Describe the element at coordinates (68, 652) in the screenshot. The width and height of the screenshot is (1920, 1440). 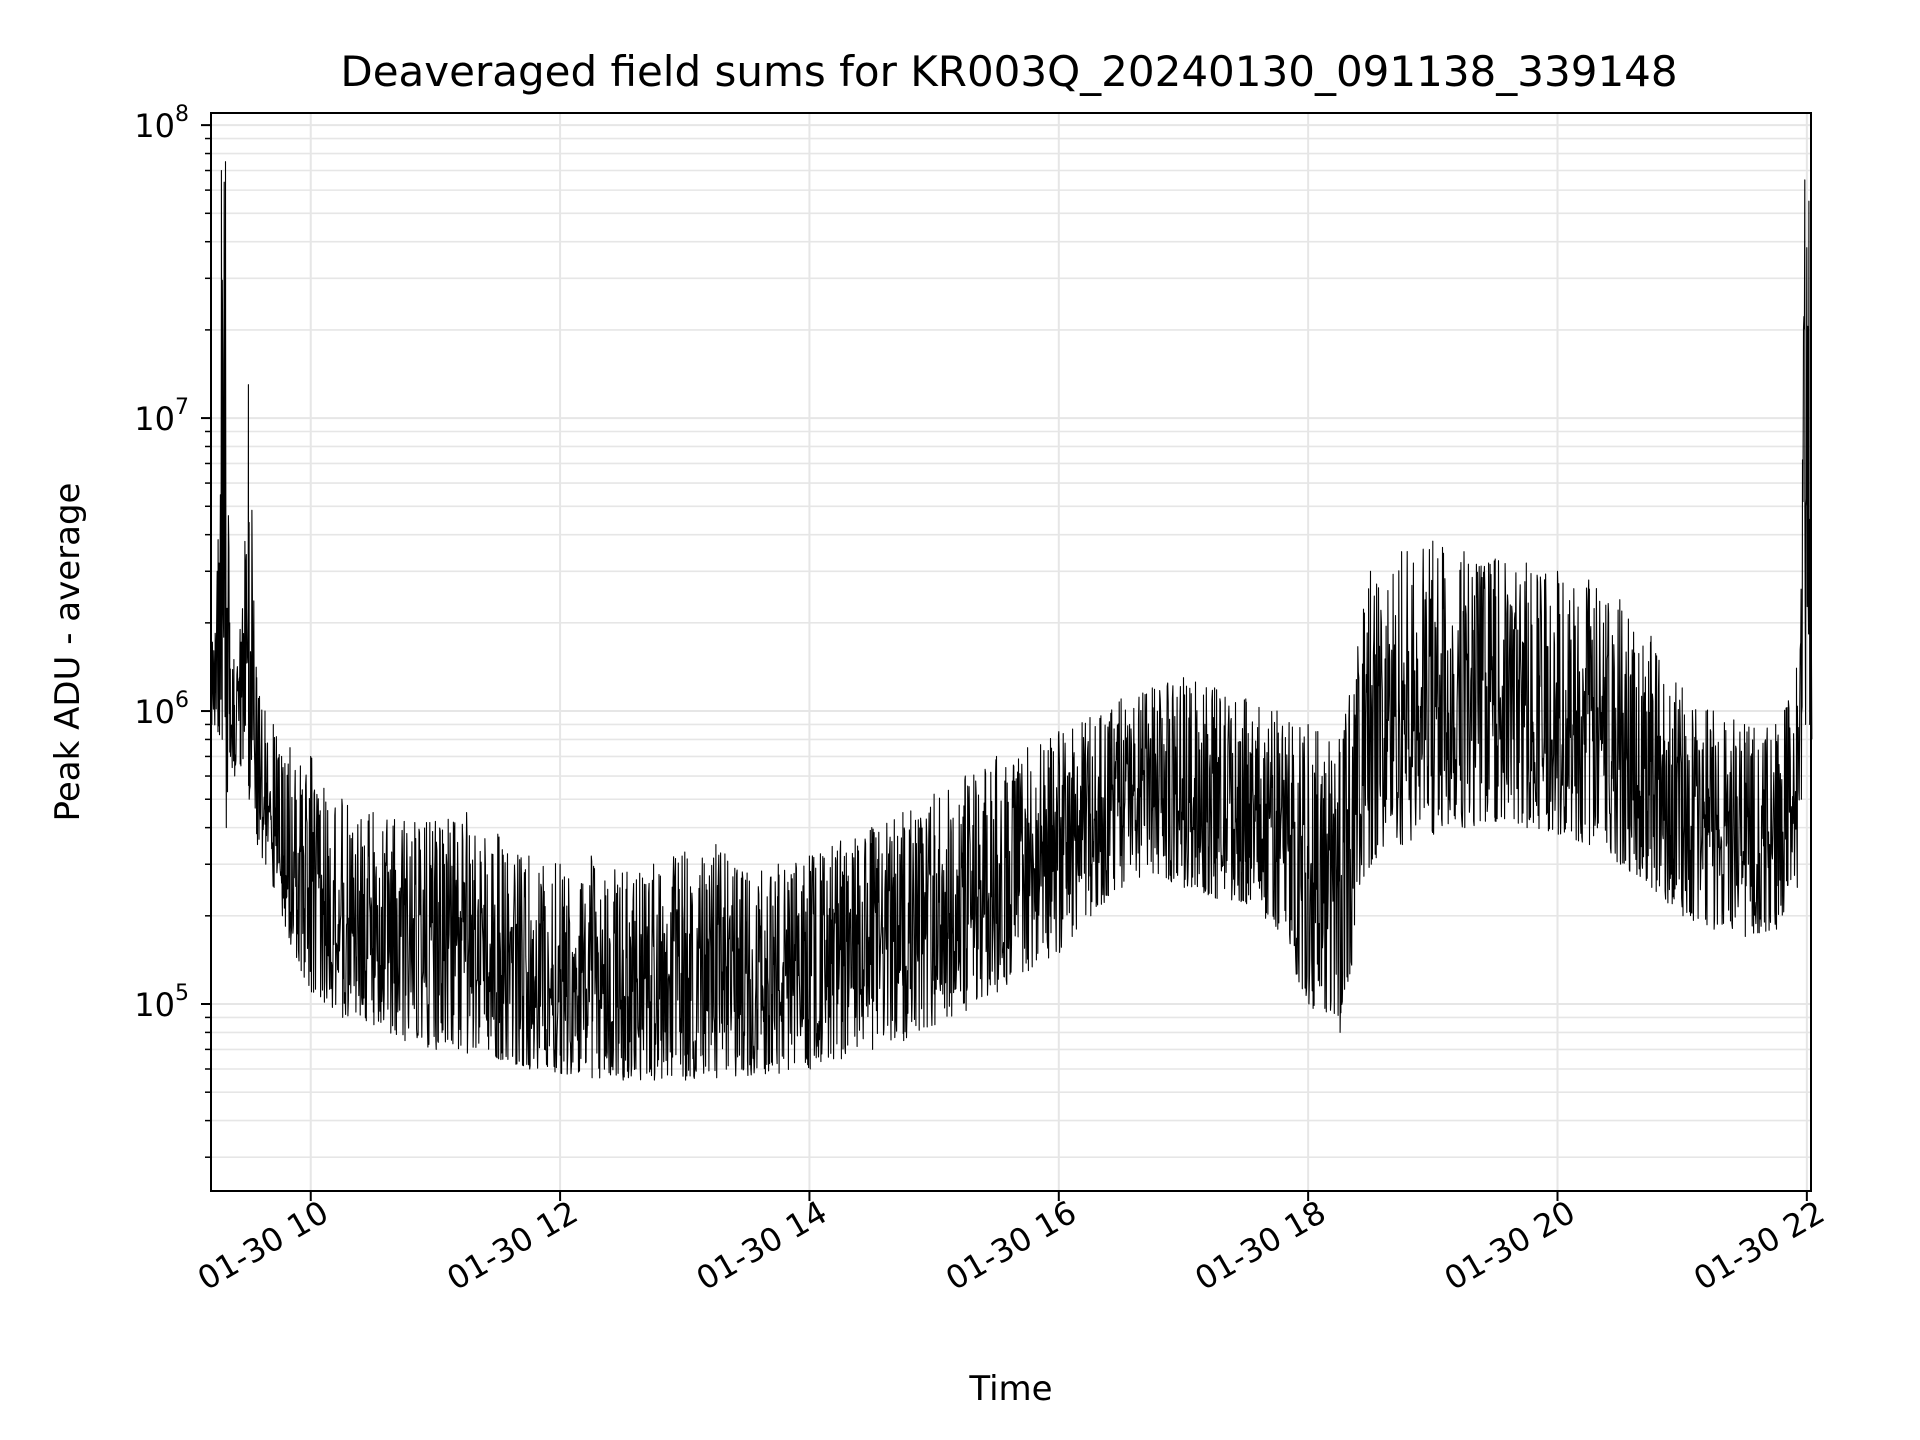
I see `y-axis-label: Peak ADU - average` at that location.